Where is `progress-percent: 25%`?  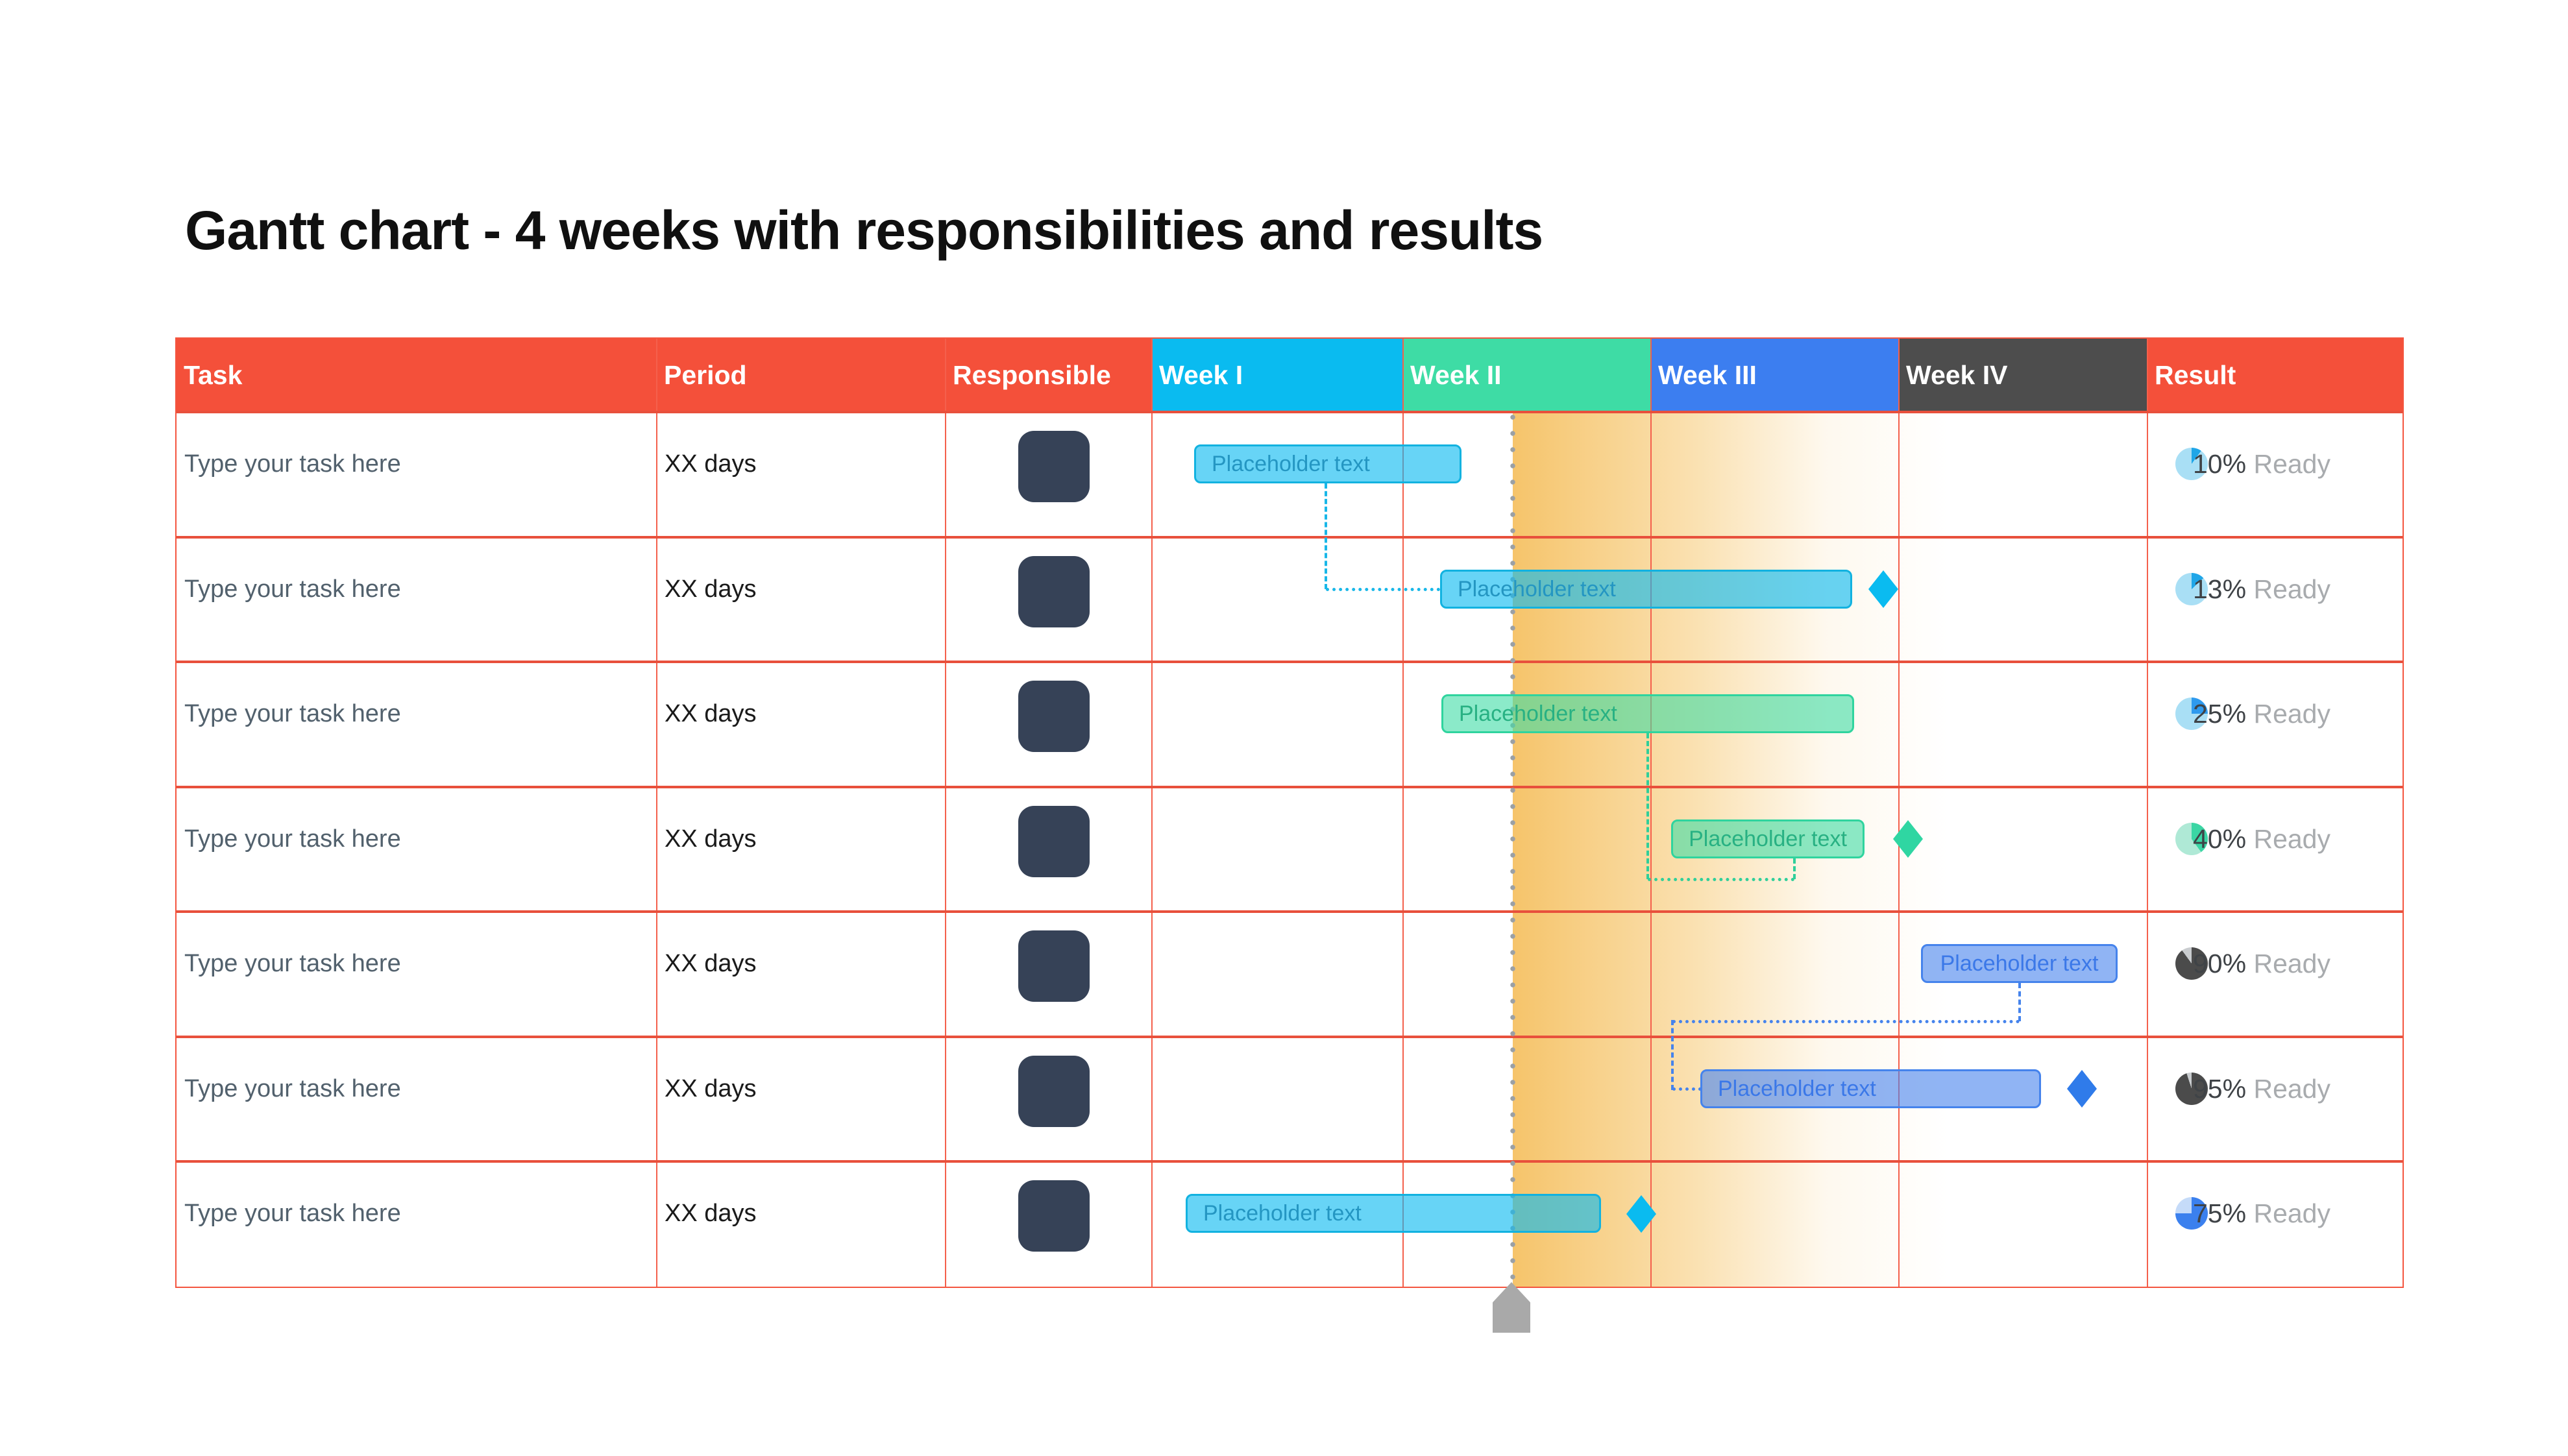
progress-percent: 25% is located at coordinates (2220, 714).